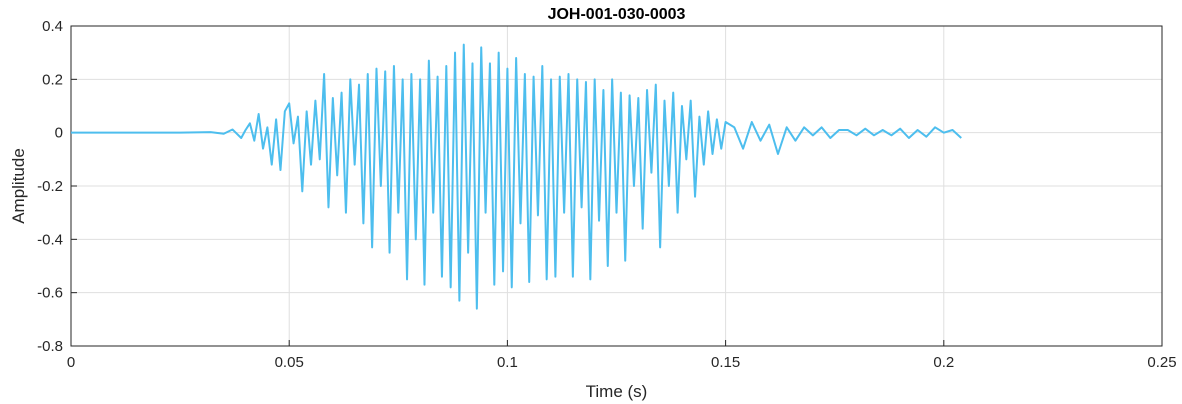  What do you see at coordinates (617, 14) in the screenshot?
I see `chart-title: JOH-001-030-0003` at bounding box center [617, 14].